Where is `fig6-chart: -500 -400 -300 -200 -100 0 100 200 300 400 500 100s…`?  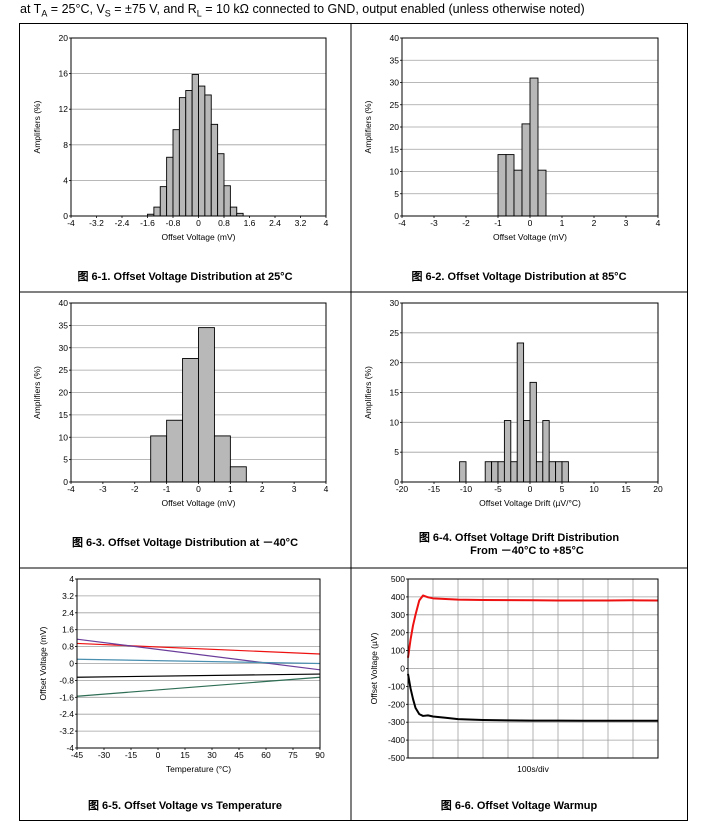
fig6-chart: -500 -400 -300 -200 -100 0 100 200 300 400 500 100s… is located at coordinates (514, 693).